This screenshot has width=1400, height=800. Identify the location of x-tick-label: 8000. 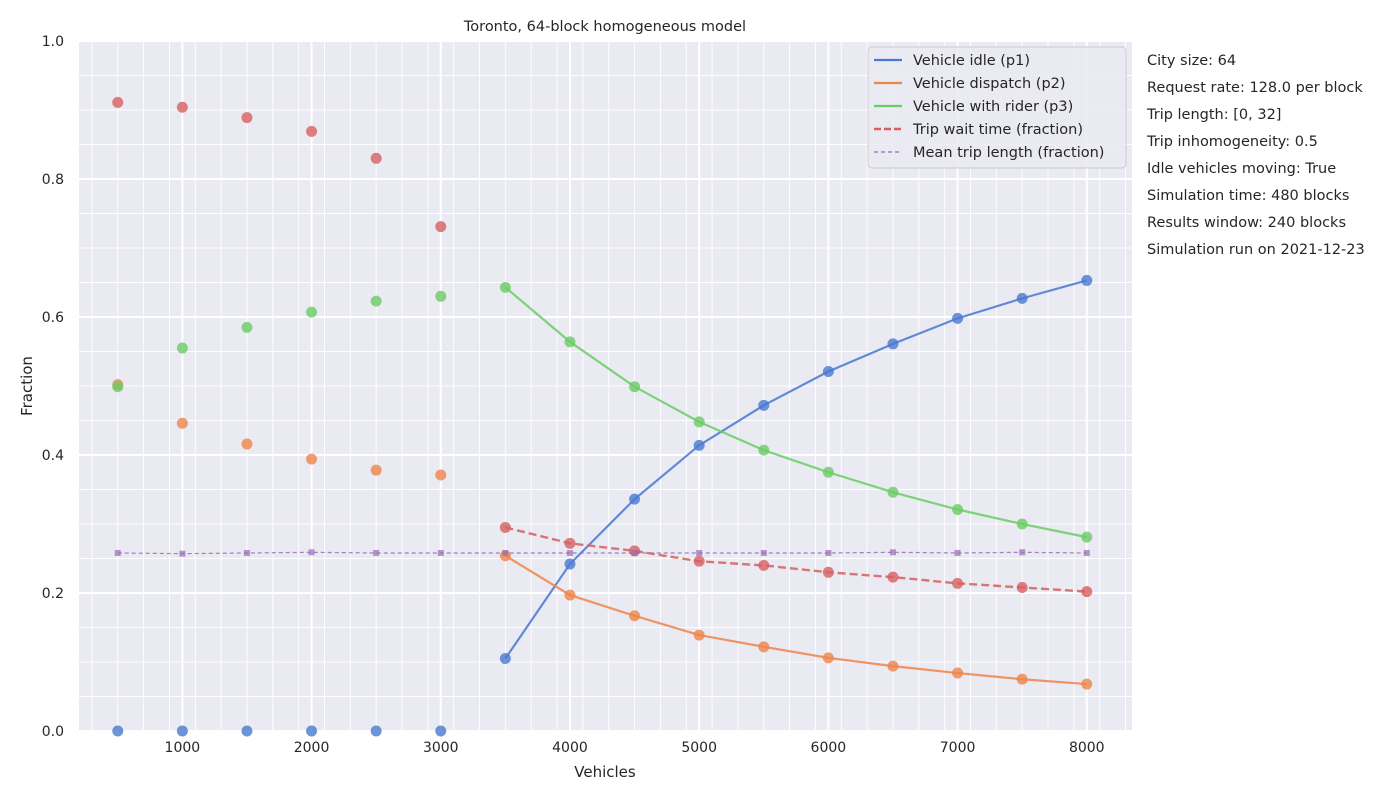
(1087, 748).